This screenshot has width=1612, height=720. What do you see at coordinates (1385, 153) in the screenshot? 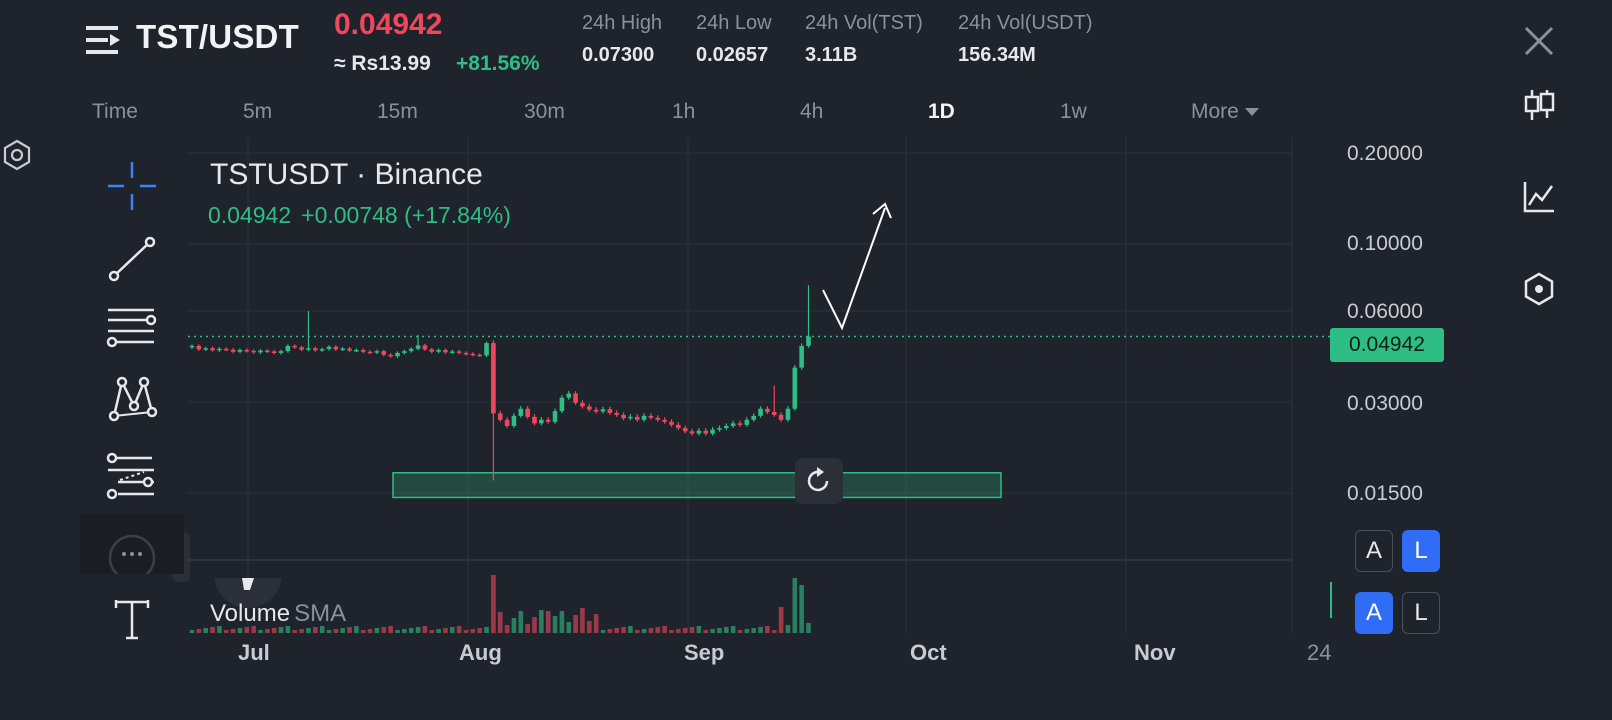
I see `y-tick: 0.20000` at bounding box center [1385, 153].